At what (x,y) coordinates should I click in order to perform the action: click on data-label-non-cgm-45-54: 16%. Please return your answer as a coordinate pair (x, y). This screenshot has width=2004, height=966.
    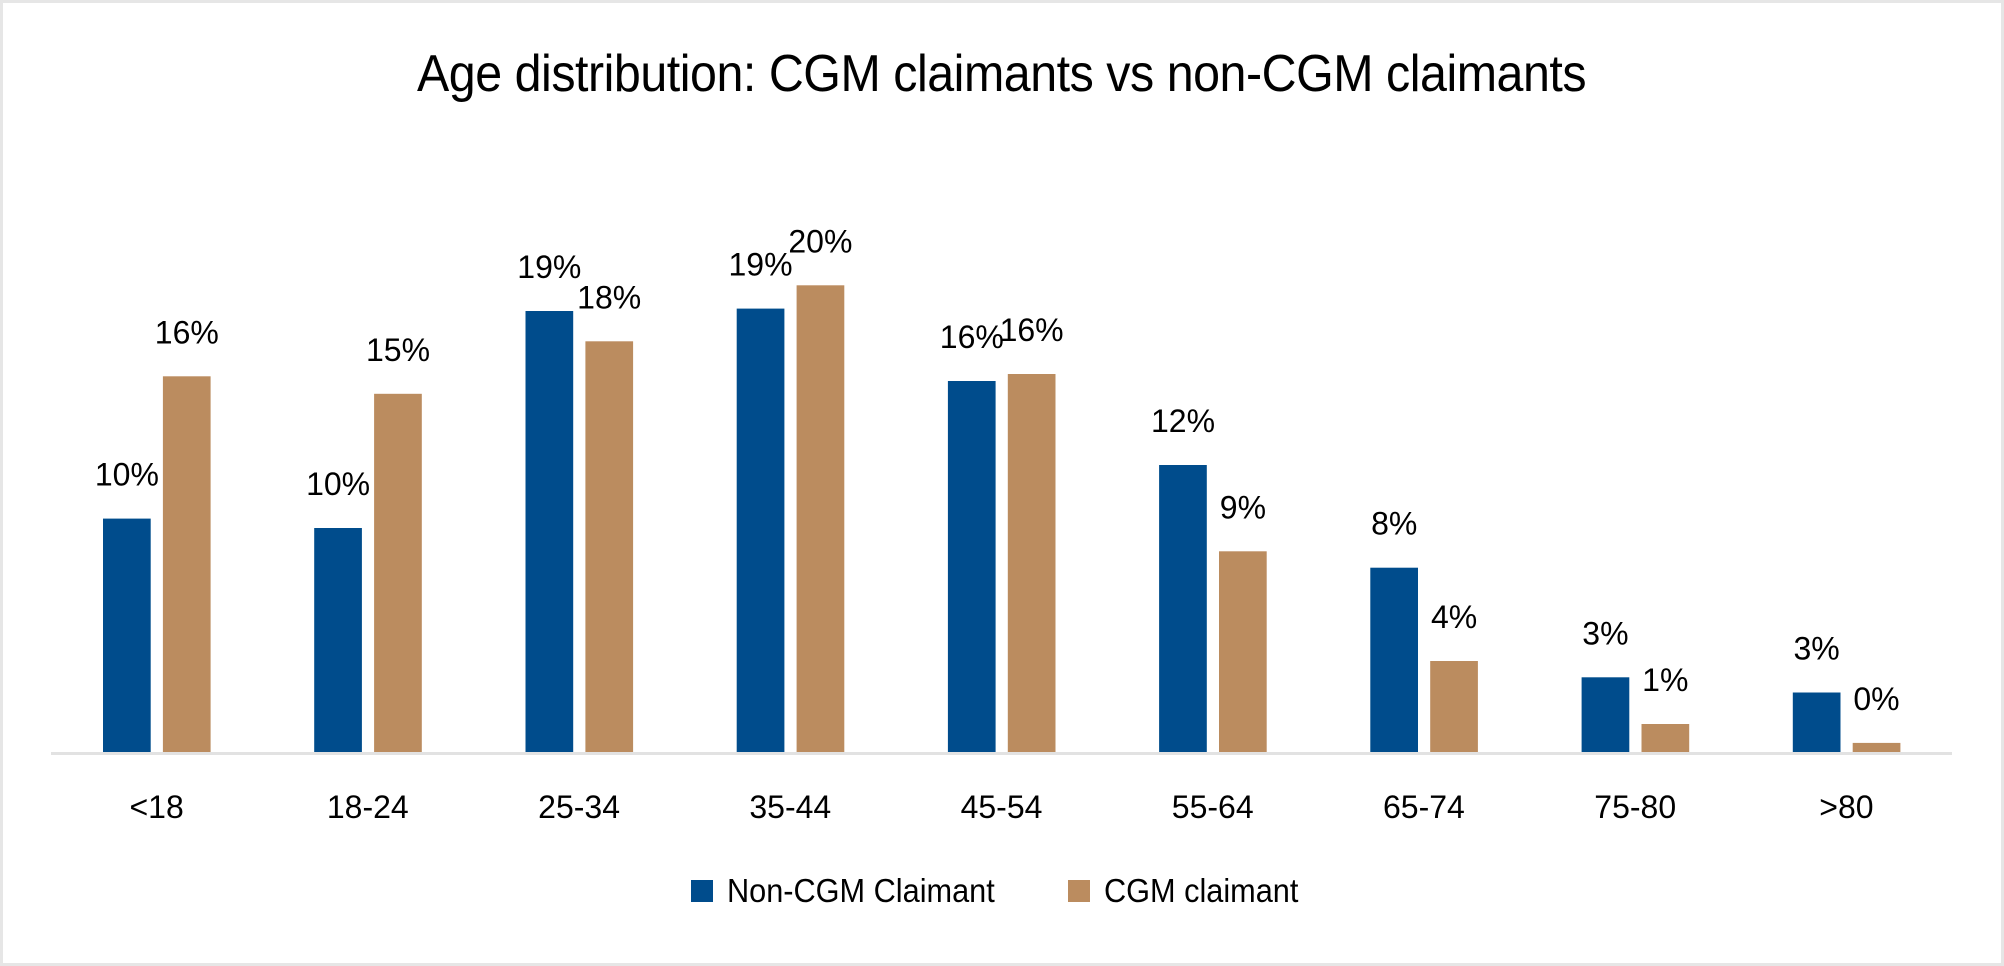
    Looking at the image, I should click on (972, 337).